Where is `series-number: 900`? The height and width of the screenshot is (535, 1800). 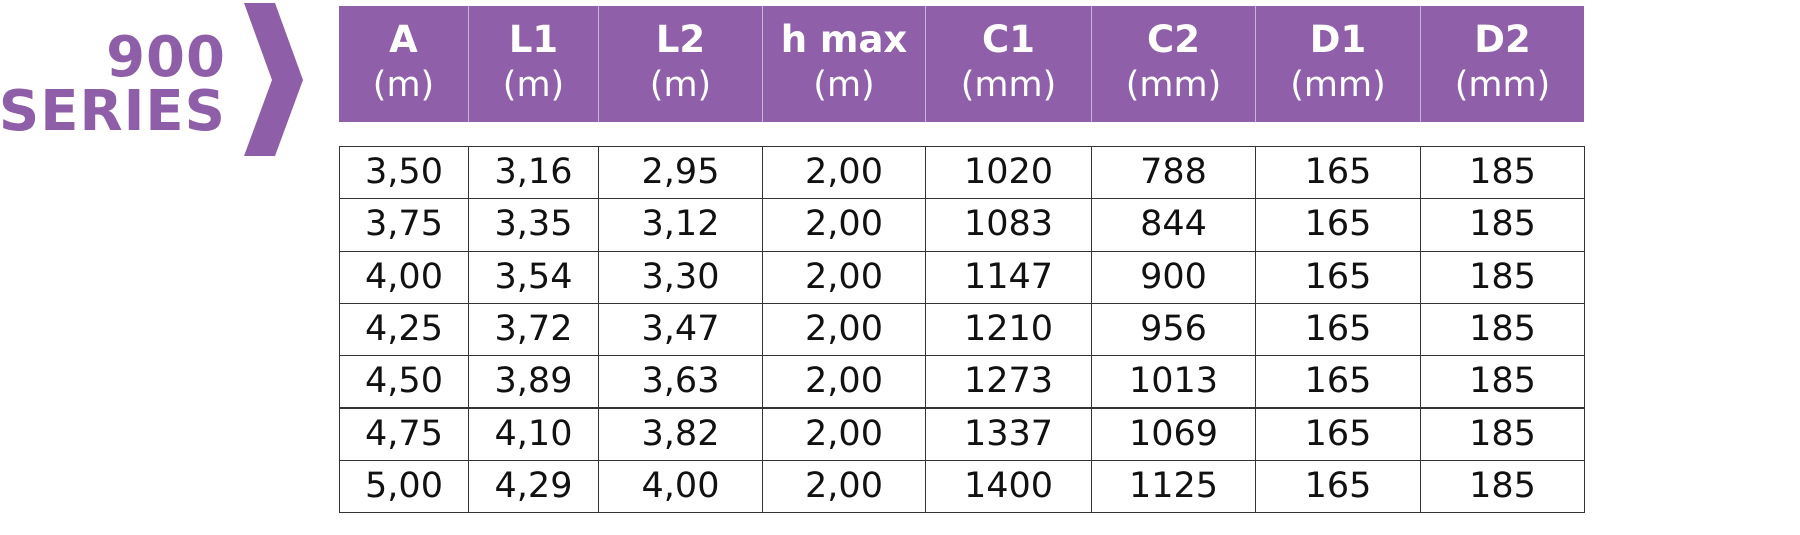 series-number: 900 is located at coordinates (166, 57).